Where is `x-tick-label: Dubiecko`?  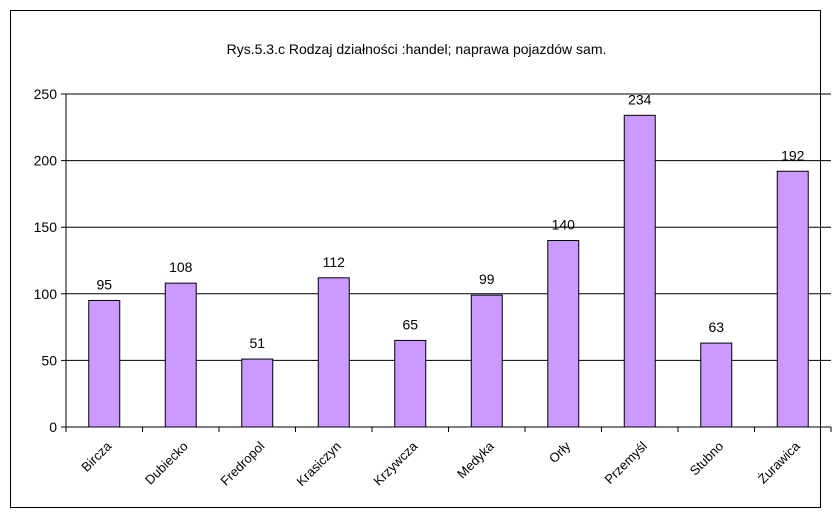
x-tick-label: Dubiecko is located at coordinates (166, 463).